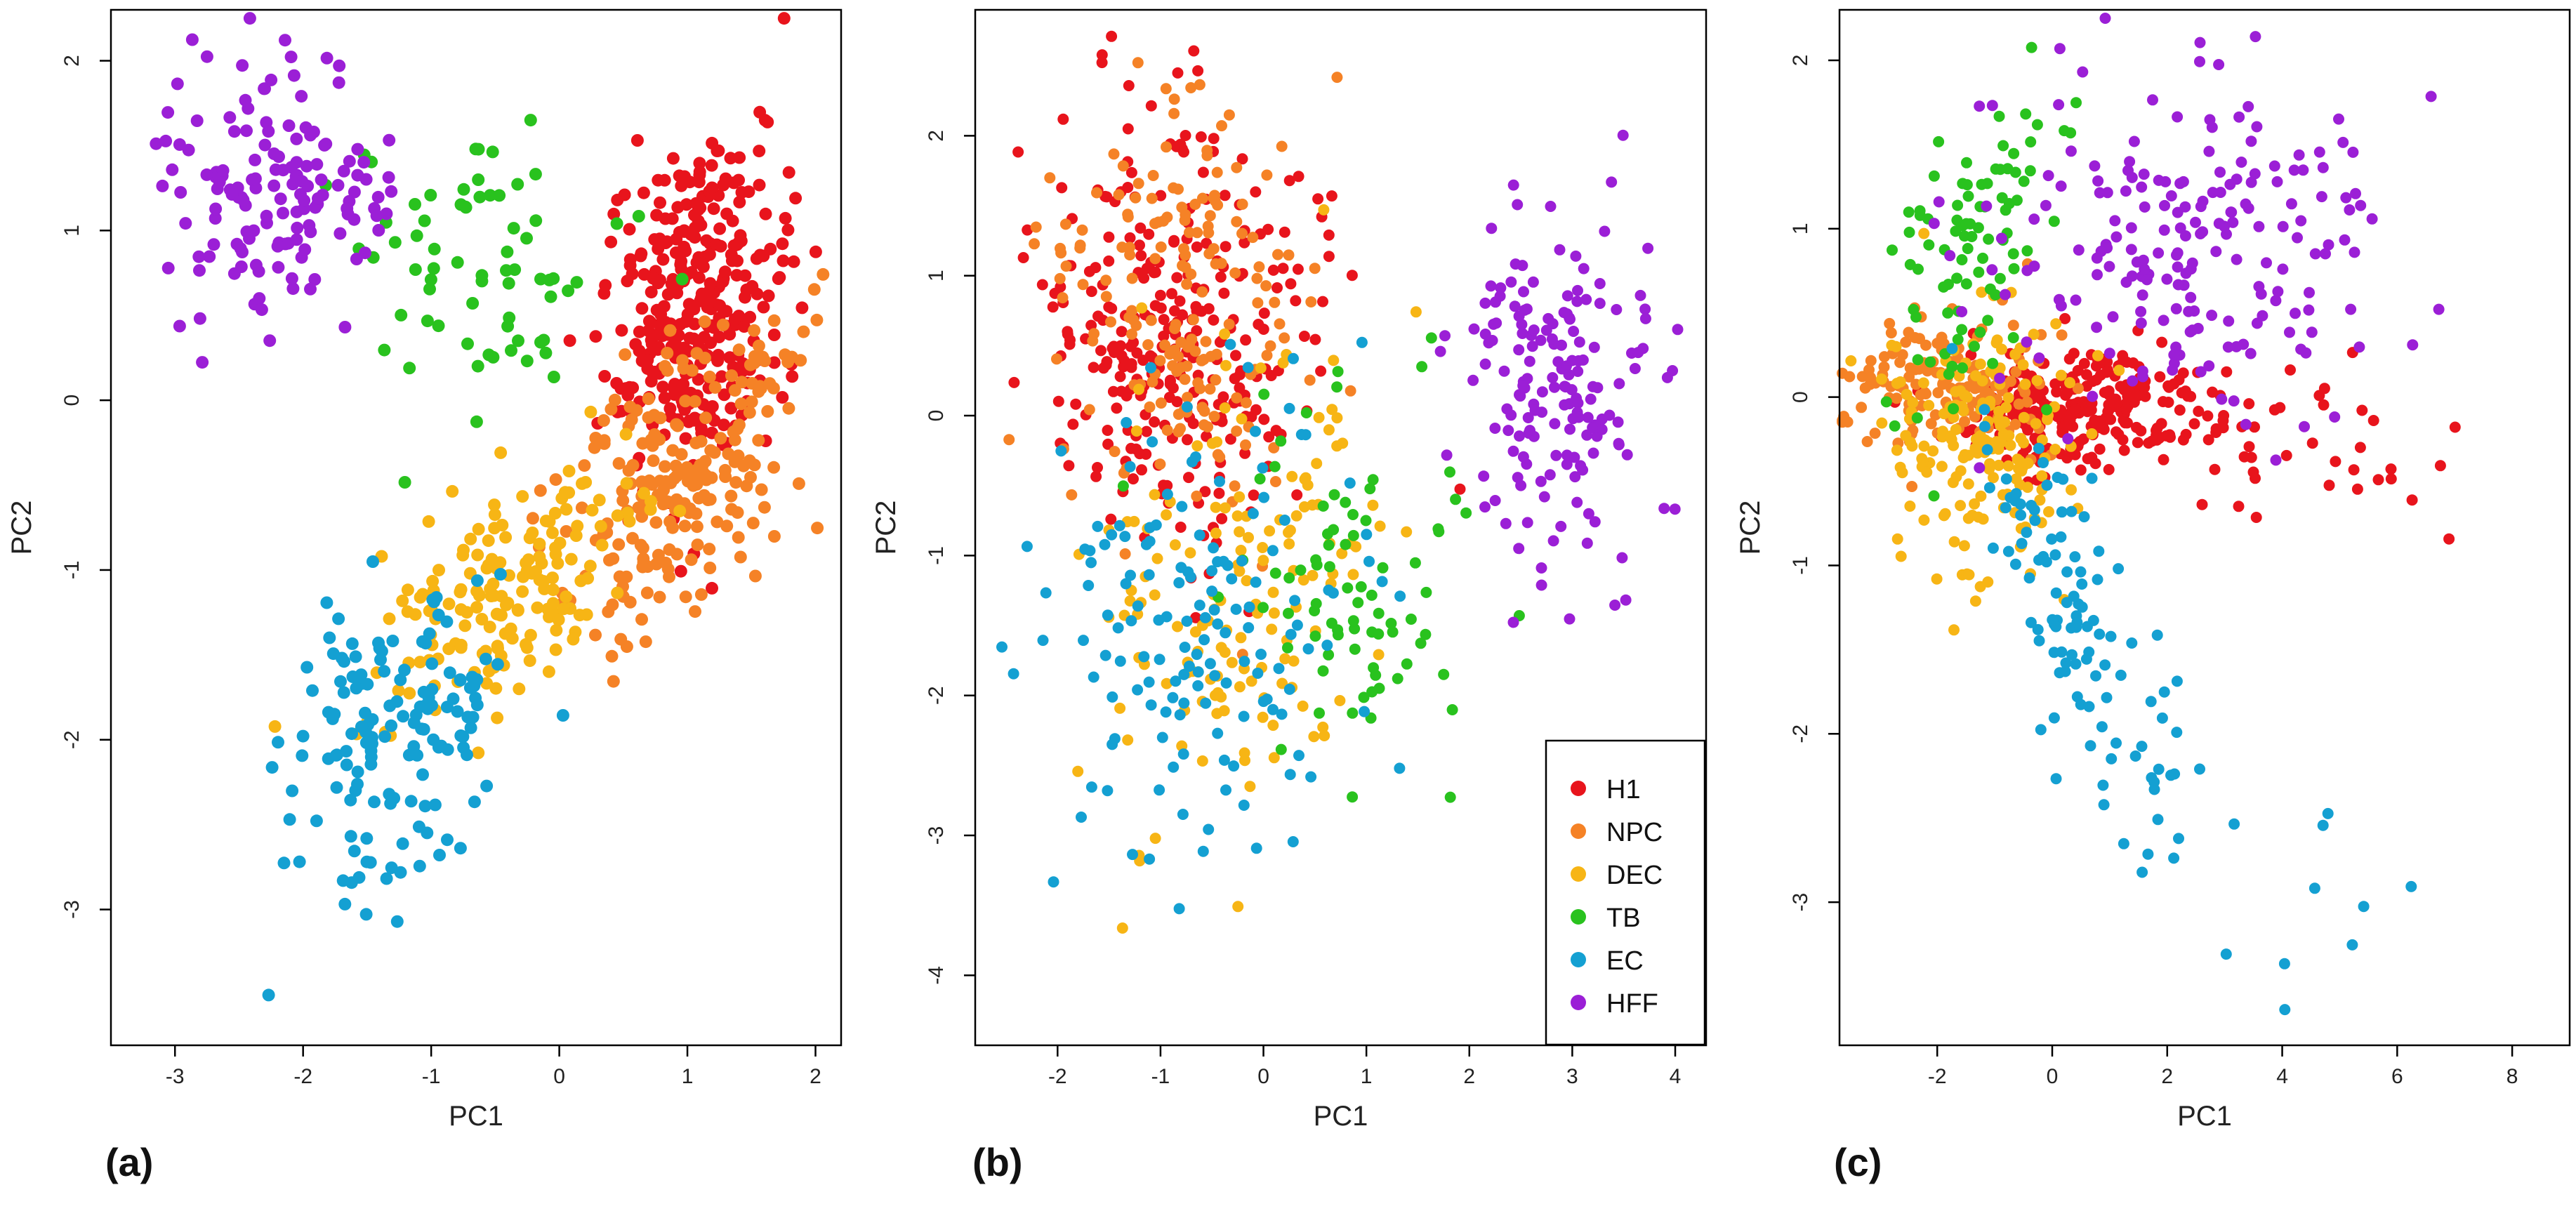 This screenshot has width=2576, height=1218. Describe the element at coordinates (936, 835) in the screenshot. I see `y-tick-label: -3` at that location.